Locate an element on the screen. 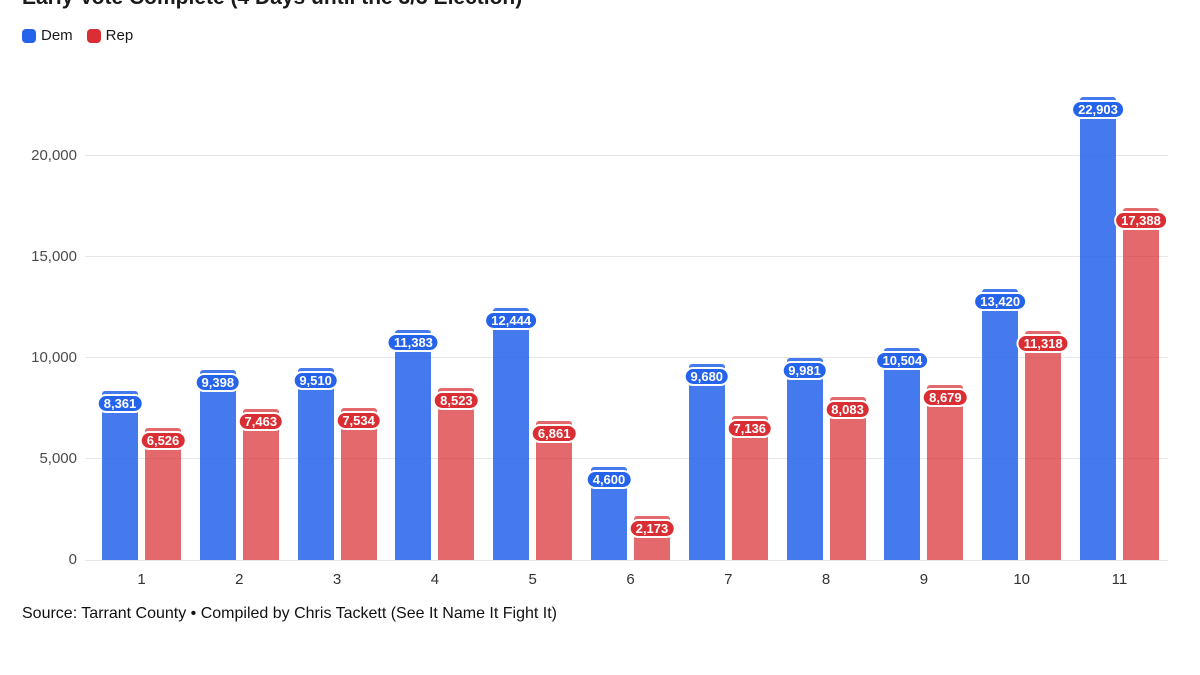  legend-label: Rep is located at coordinates (119, 35).